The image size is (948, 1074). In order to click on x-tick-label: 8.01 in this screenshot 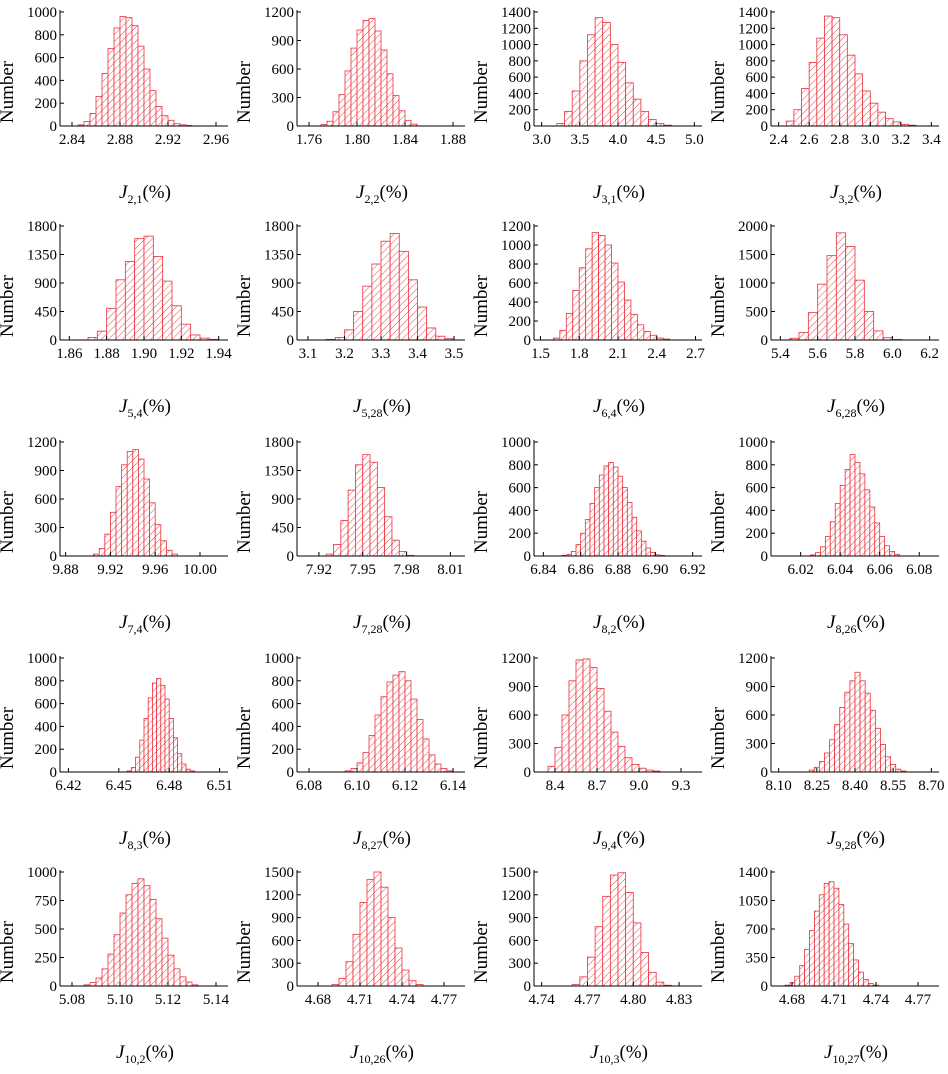, I will do `click(450, 570)`.